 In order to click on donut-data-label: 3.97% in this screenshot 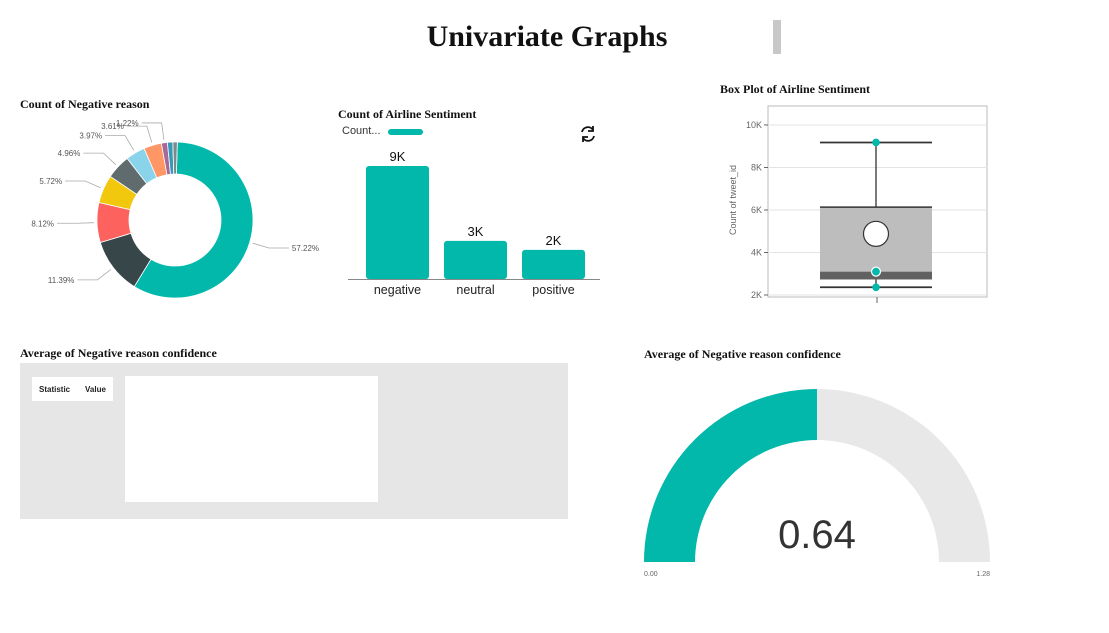, I will do `click(90, 136)`.